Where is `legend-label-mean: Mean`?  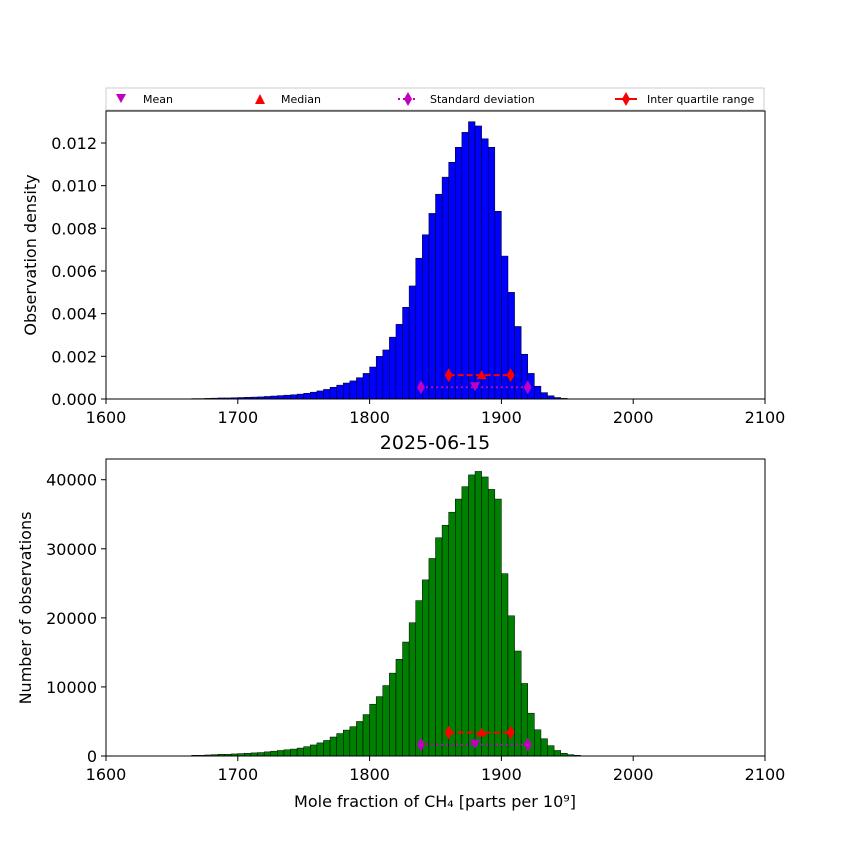 legend-label-mean: Mean is located at coordinates (158, 99).